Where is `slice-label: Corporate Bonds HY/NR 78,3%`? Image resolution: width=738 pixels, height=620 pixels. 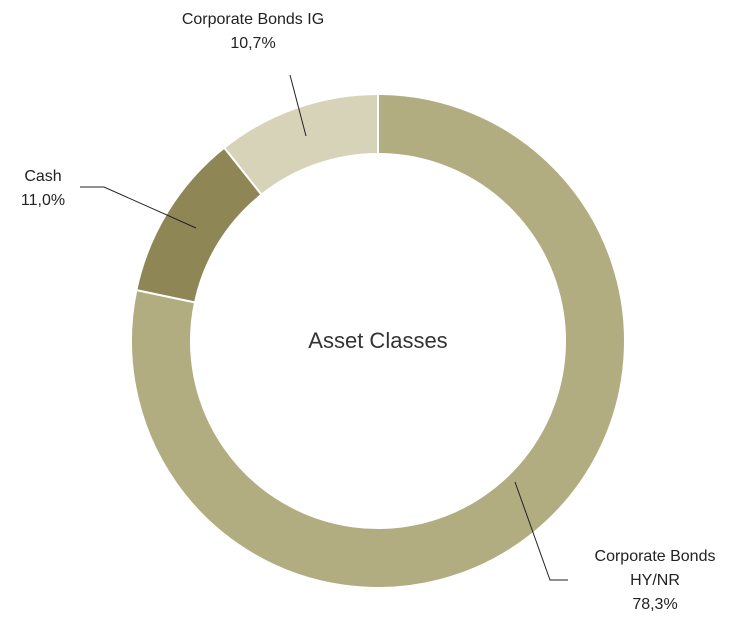 slice-label: Corporate Bonds HY/NR 78,3% is located at coordinates (655, 581).